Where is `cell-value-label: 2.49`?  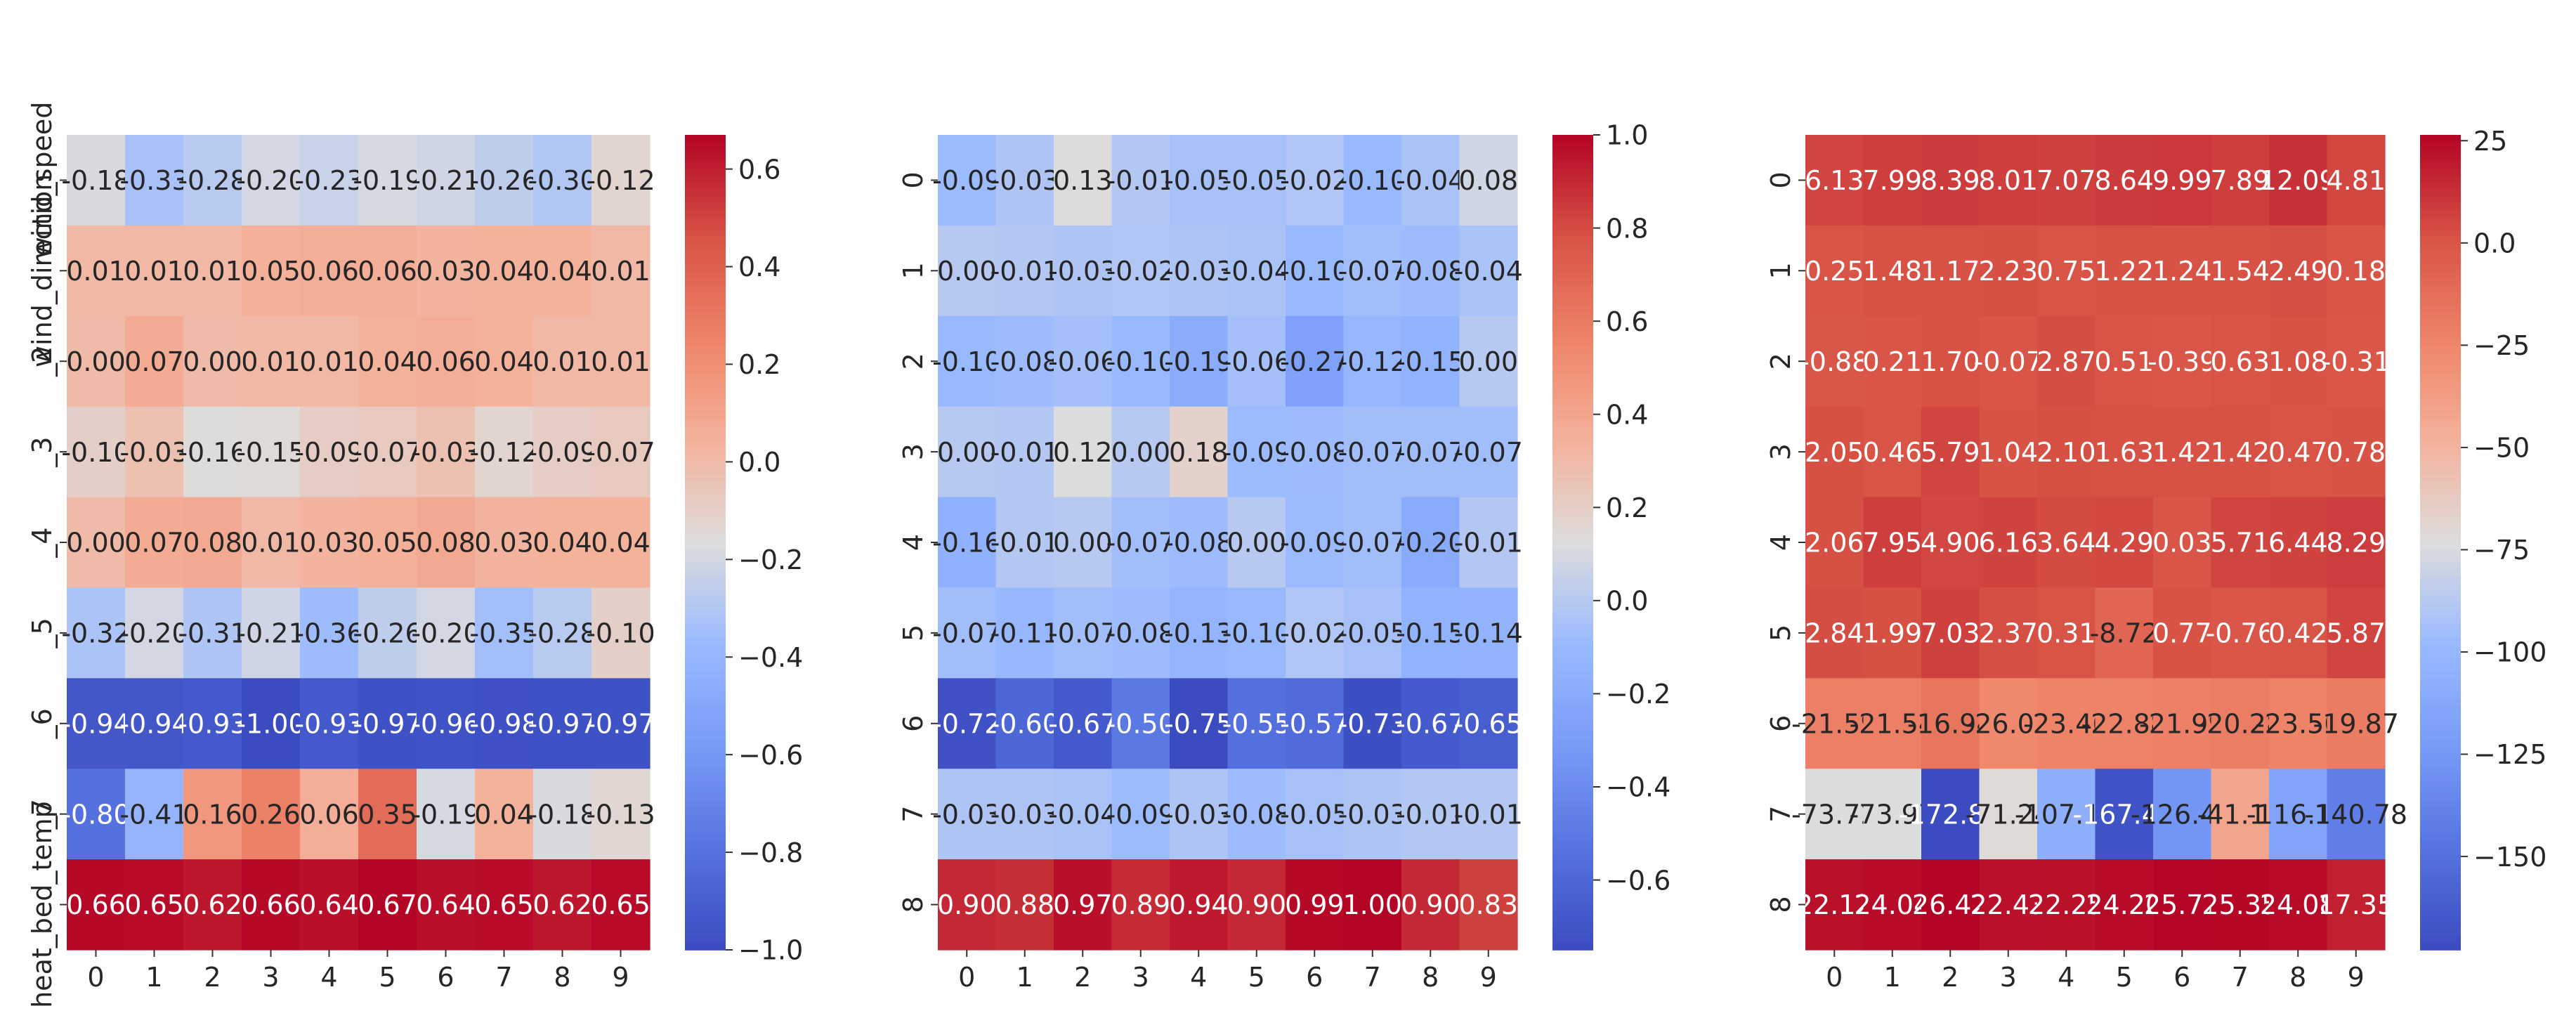
cell-value-label: 2.49 is located at coordinates (2298, 271).